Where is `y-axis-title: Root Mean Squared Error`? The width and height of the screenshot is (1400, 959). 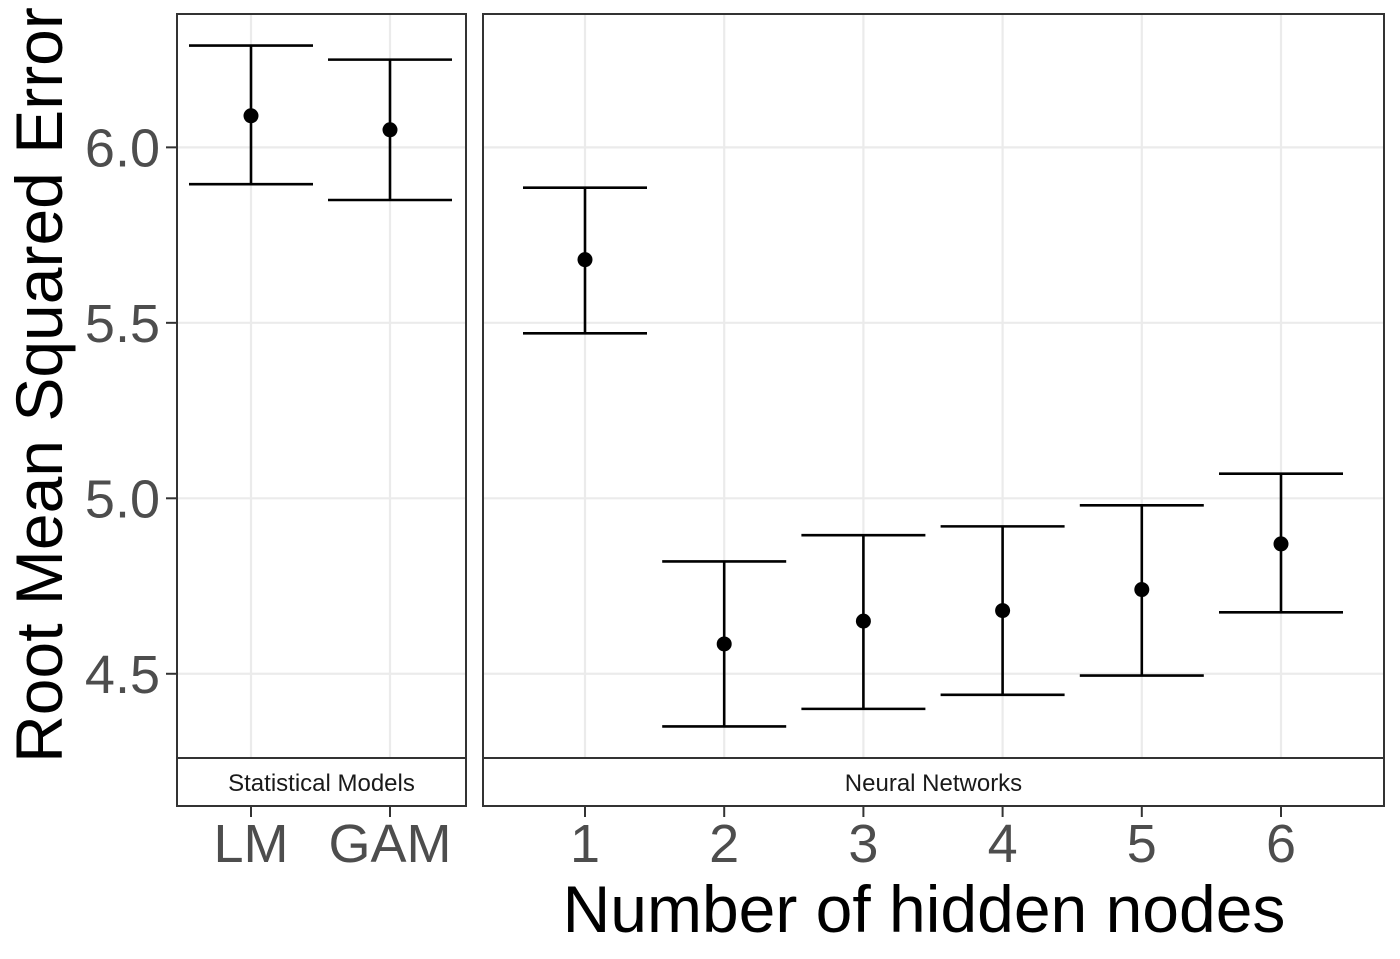
y-axis-title: Root Mean Squared Error is located at coordinates (39, 385).